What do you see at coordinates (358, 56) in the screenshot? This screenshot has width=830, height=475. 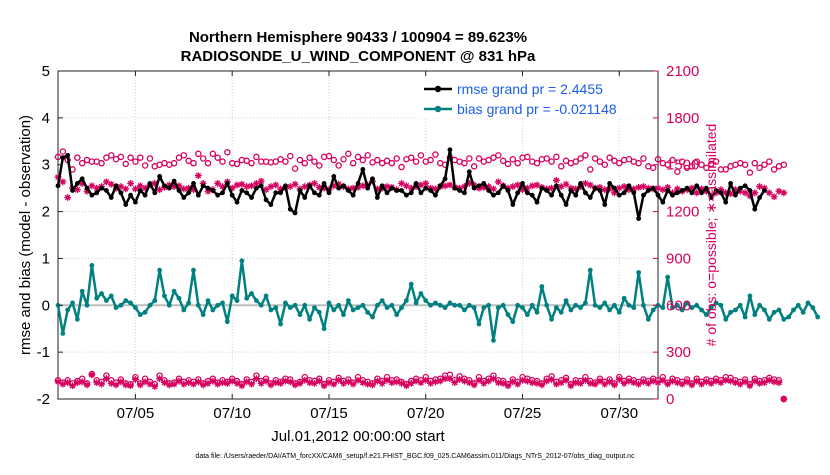 I see `chart-subtitle: RADIOSONDE_U_WIND_COMPONENT @ 831 hPa` at bounding box center [358, 56].